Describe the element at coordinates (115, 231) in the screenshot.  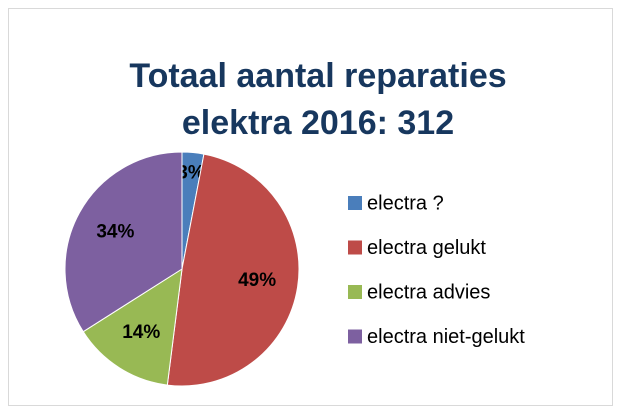
I see `data-label: 34%` at that location.